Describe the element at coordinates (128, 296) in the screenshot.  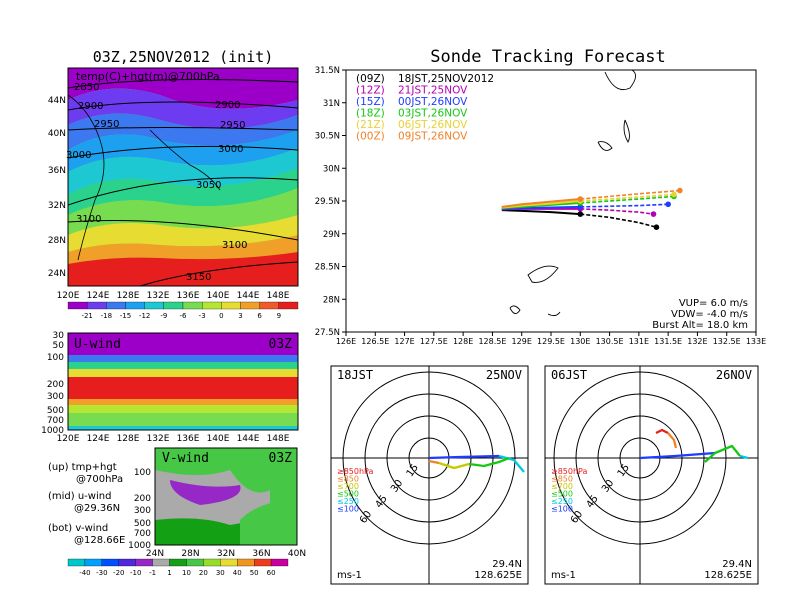
I see `map-lon-tick: 128E` at that location.